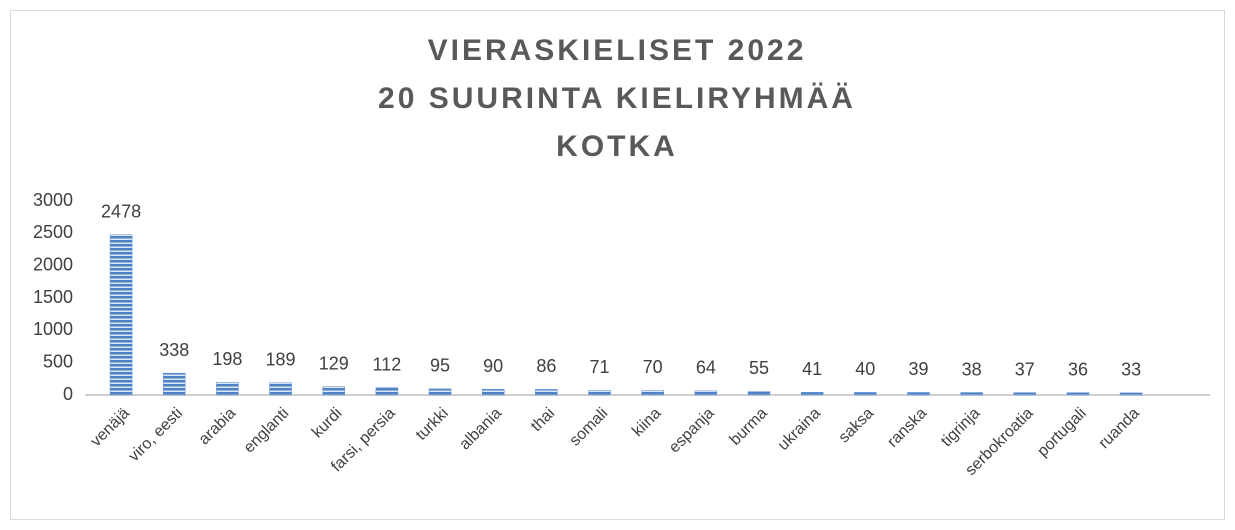 The width and height of the screenshot is (1235, 530). Describe the element at coordinates (692, 431) in the screenshot. I see `x-tick-label: espanja` at that location.